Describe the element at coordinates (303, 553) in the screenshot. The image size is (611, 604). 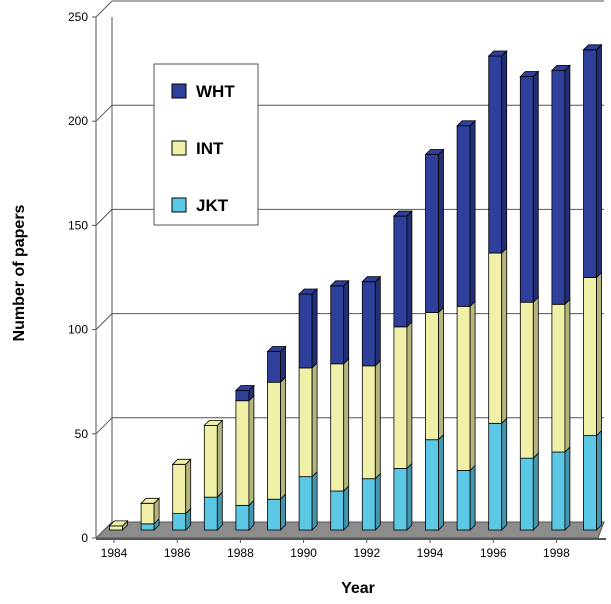
I see `x-tick-label-1990: 1990` at that location.